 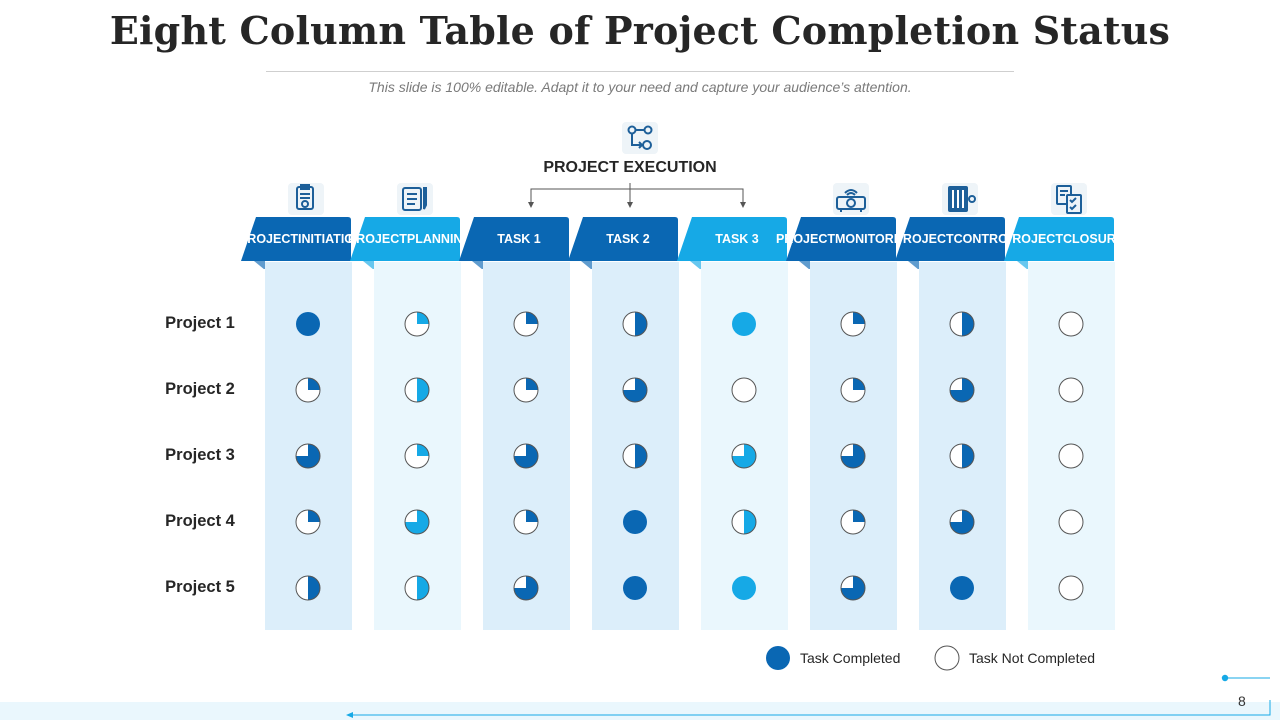 I want to click on checklist-document-icon, so click(x=1069, y=199).